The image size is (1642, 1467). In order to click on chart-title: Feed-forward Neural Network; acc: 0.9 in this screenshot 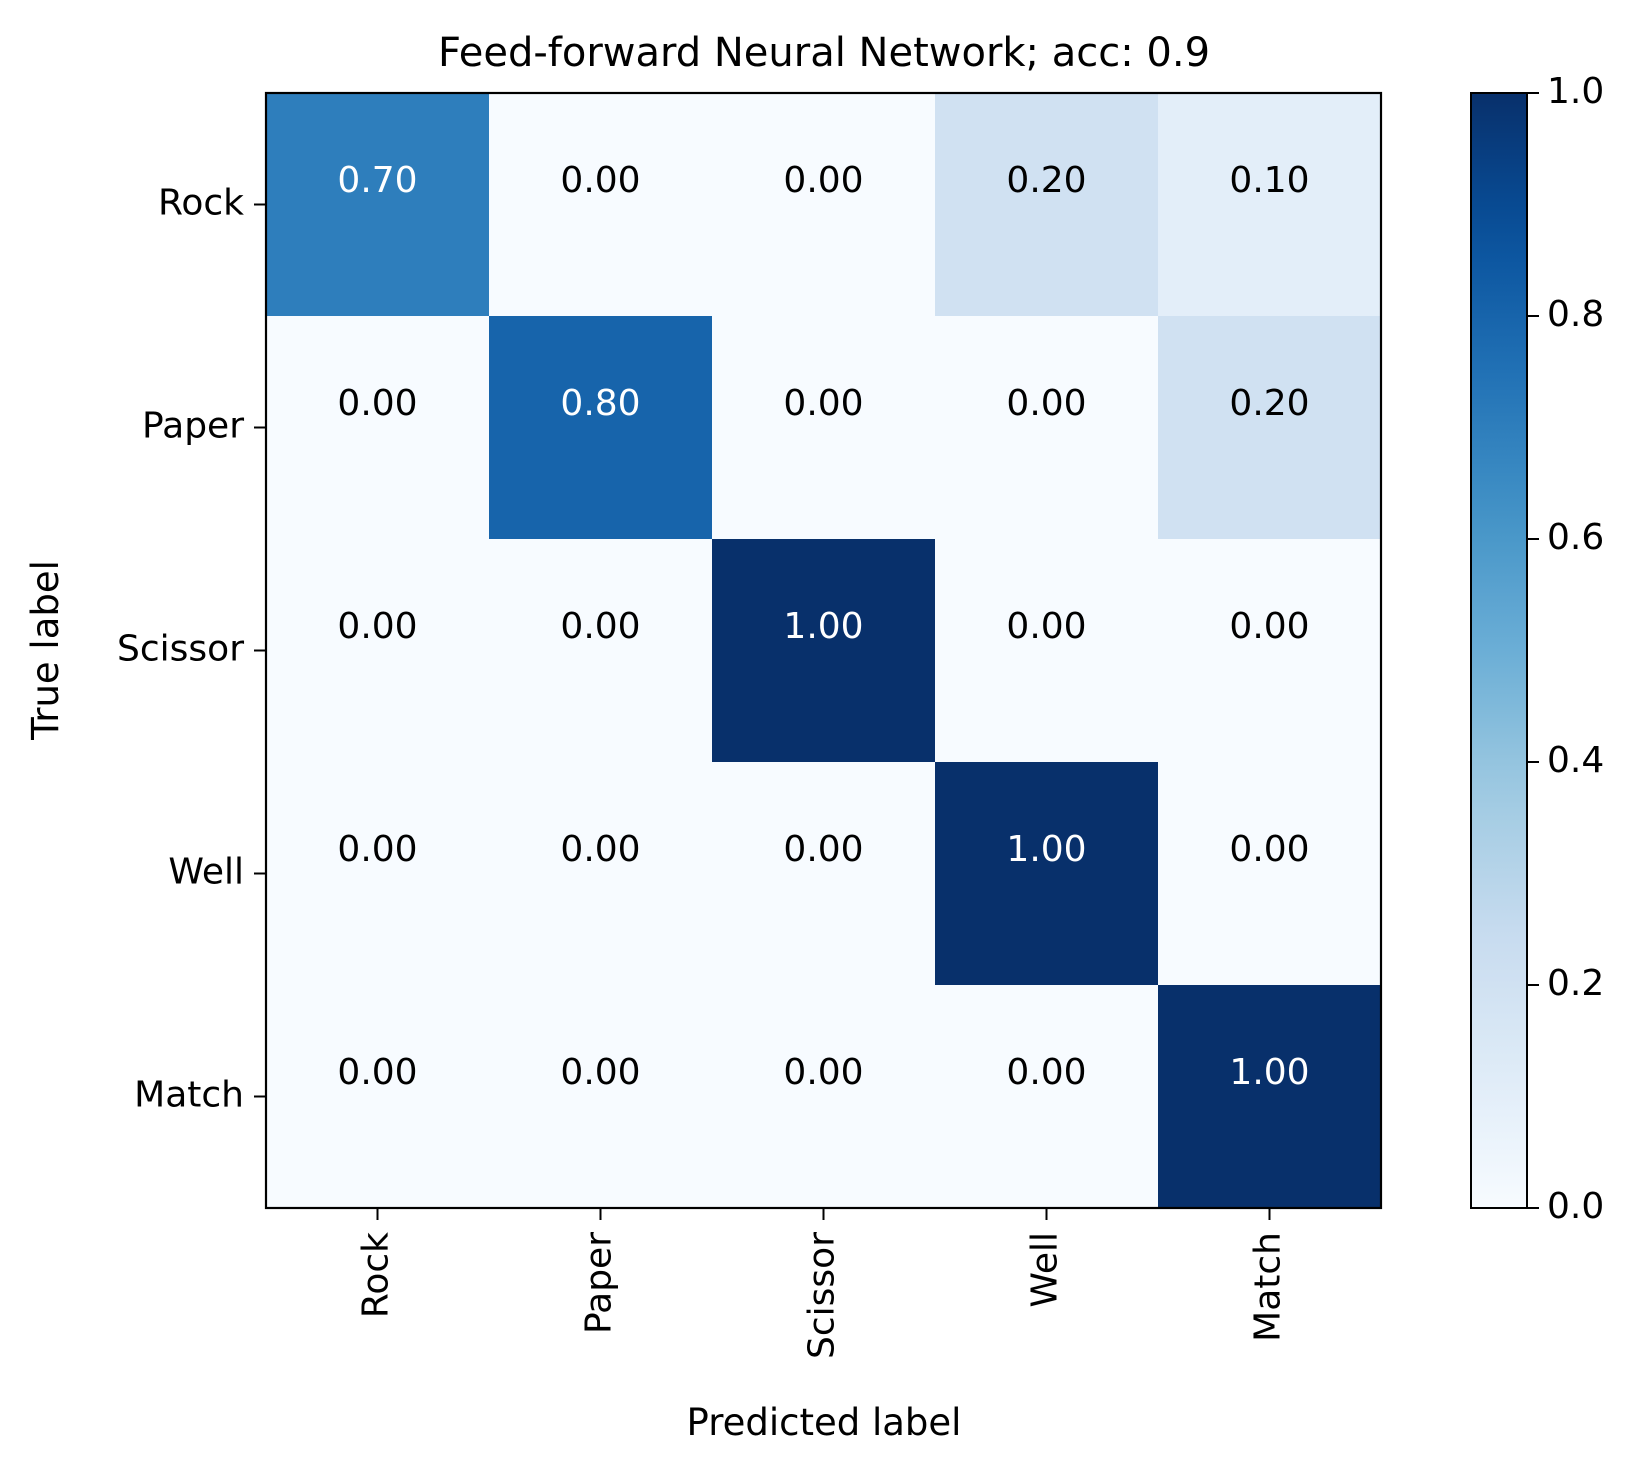, I will do `click(824, 53)`.